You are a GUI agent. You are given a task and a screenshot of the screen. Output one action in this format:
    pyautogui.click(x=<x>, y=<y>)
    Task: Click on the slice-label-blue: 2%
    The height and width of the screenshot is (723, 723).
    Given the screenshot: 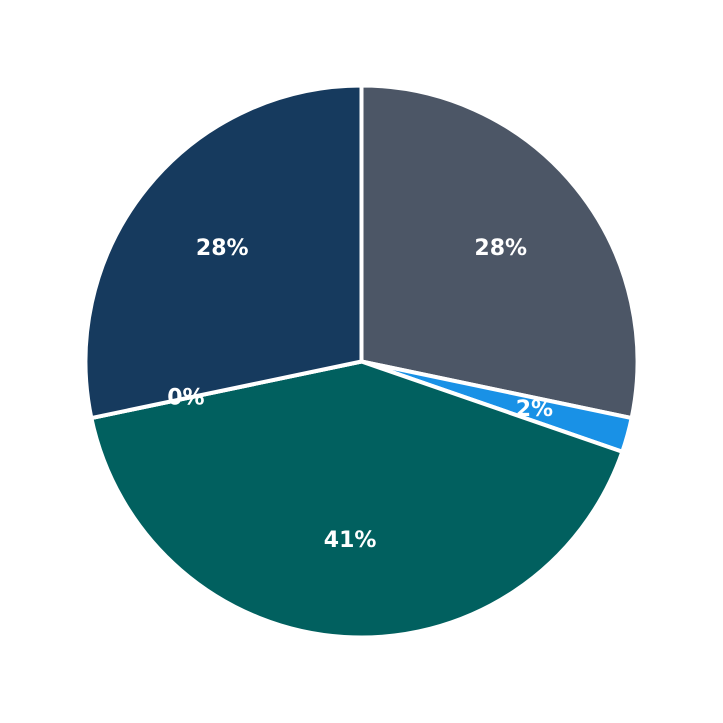 What is the action you would take?
    pyautogui.click(x=534, y=409)
    